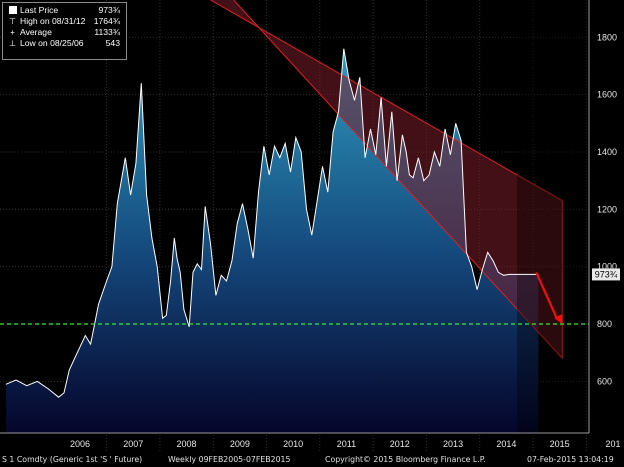 The width and height of the screenshot is (624, 467). I want to click on x-tick-label: 2009, so click(240, 444).